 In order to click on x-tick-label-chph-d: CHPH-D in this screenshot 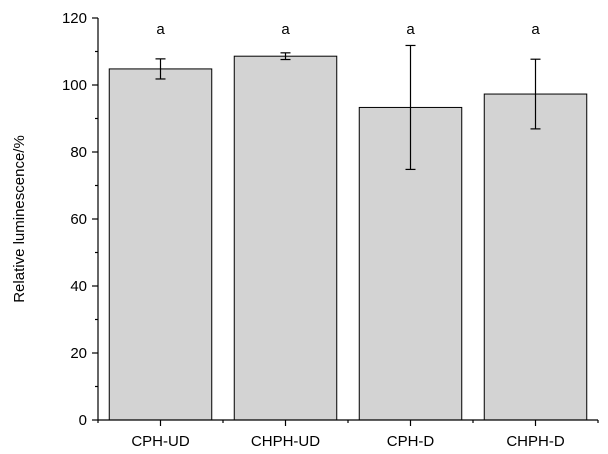, I will do `click(535, 441)`.